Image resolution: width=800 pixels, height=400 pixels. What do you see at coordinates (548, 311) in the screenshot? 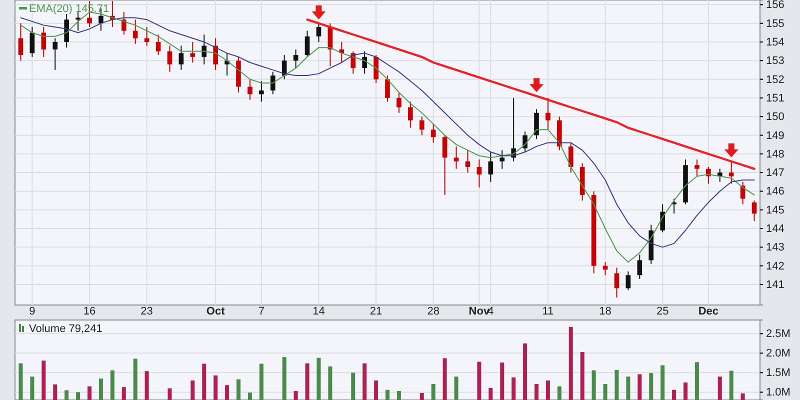
I see `x-tick-label: 11` at bounding box center [548, 311].